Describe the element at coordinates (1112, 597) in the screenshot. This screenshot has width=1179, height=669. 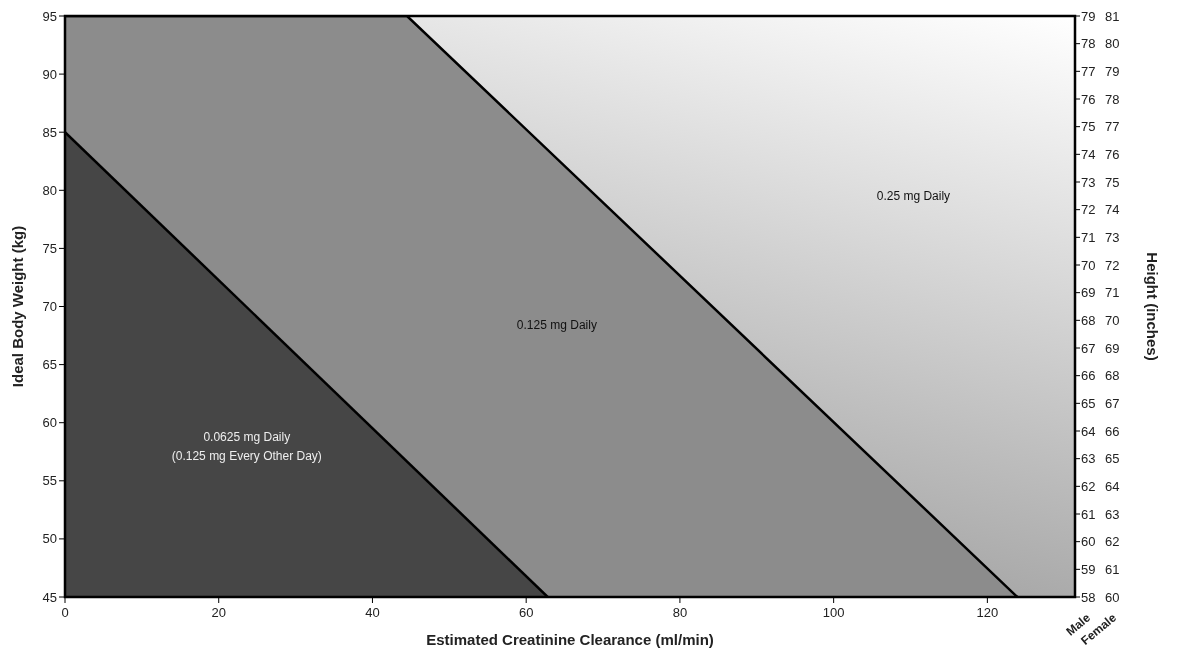
I see `y3-tick-label: 60` at that location.